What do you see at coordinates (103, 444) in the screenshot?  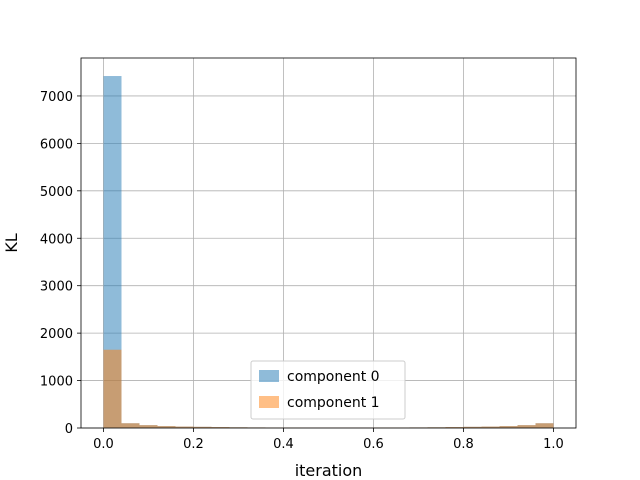 I see `x-tick-label: 0.0` at bounding box center [103, 444].